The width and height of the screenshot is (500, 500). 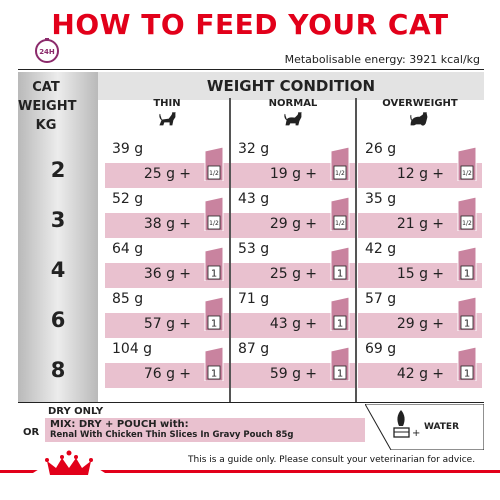 I want to click on legend-water: WATER, so click(x=442, y=427).